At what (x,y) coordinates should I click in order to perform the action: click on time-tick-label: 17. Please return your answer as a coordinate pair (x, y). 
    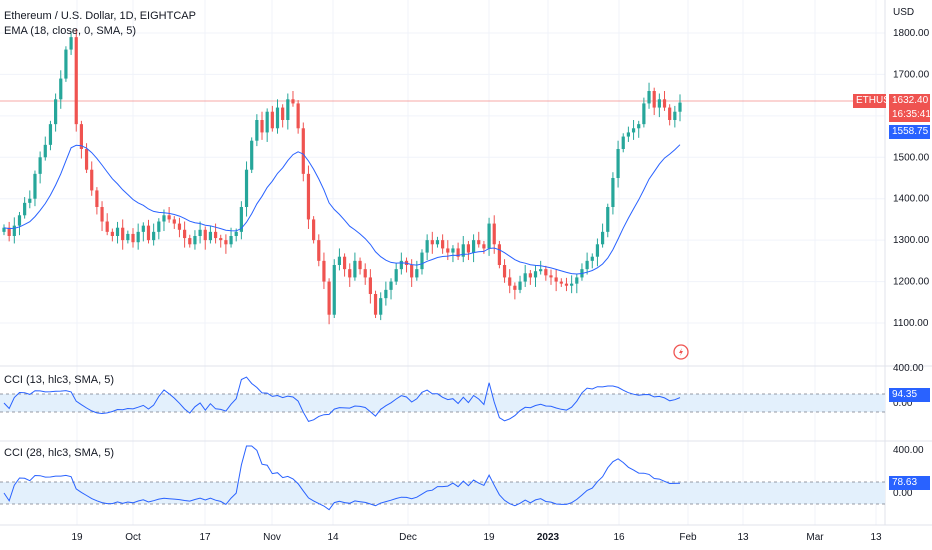
    Looking at the image, I should click on (205, 537).